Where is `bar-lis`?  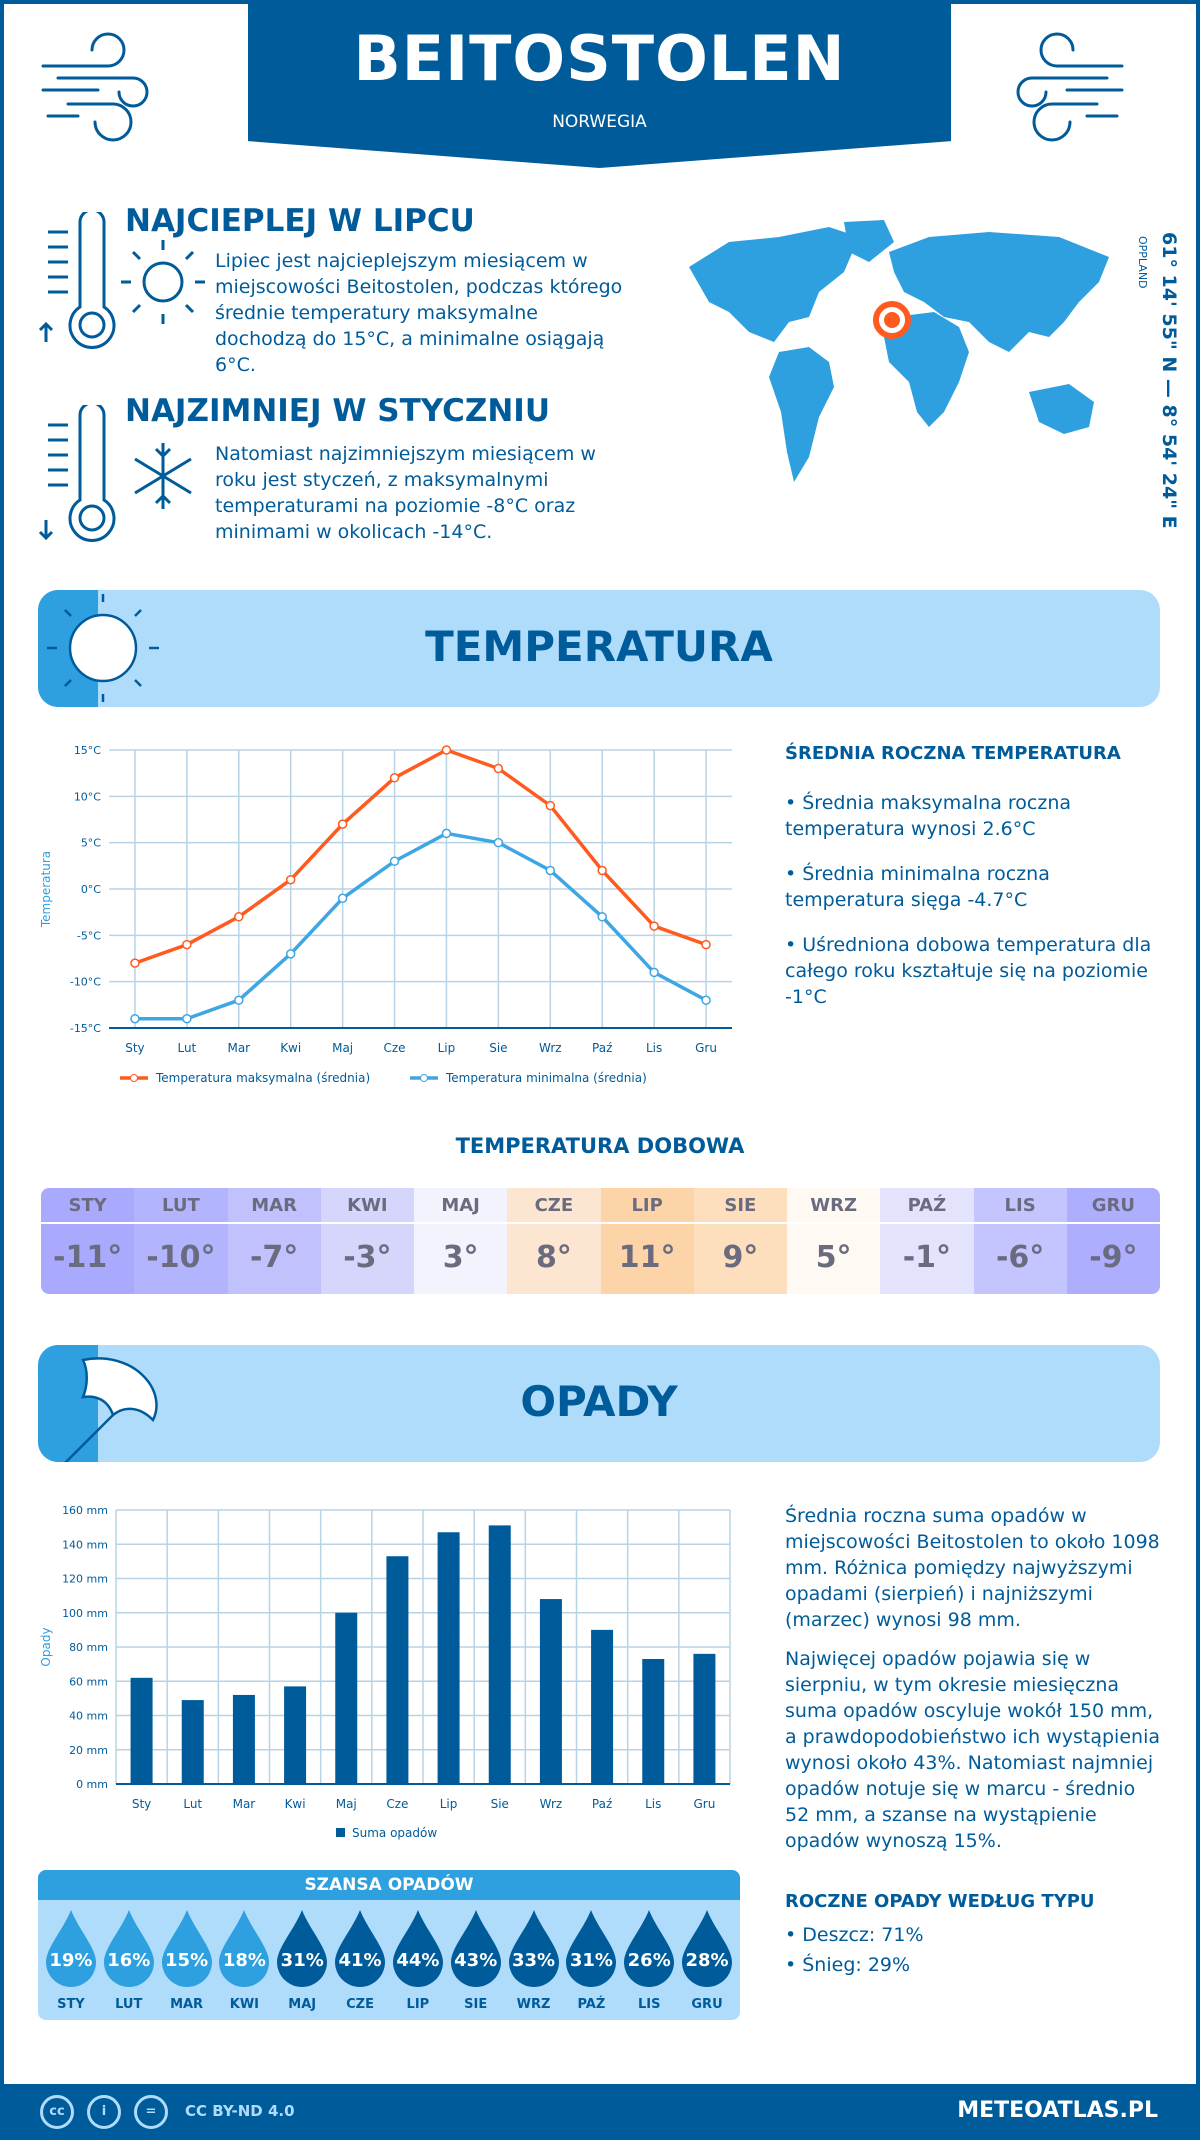
bar-lis is located at coordinates (653, 1721).